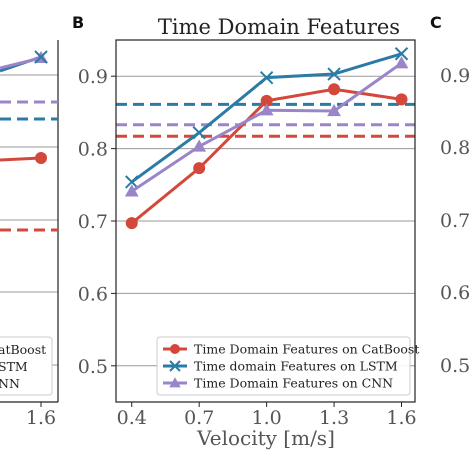  What do you see at coordinates (41, 57) in the screenshot?
I see `left-panel-marker-lstm` at bounding box center [41, 57].